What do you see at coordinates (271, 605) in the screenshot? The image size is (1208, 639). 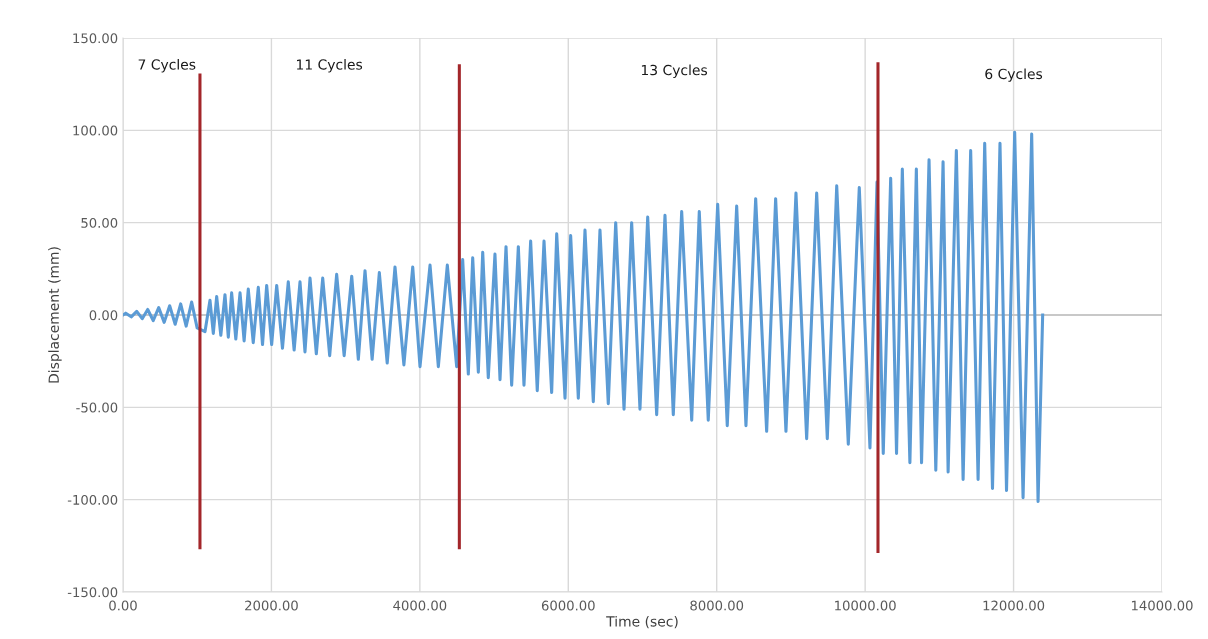 I see `x-tick-label: 2000.00` at bounding box center [271, 605].